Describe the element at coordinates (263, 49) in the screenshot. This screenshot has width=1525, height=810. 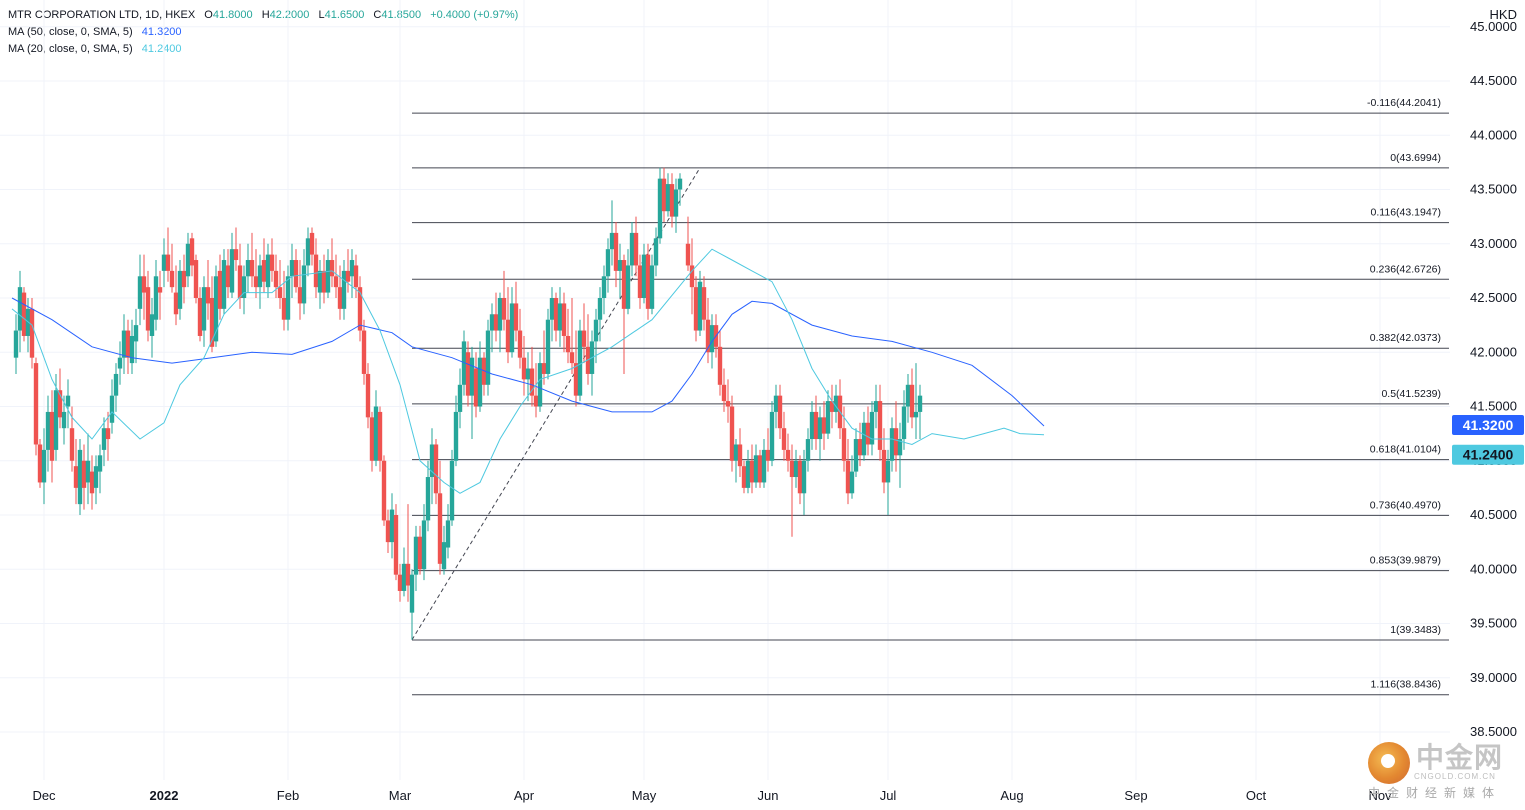
I see `legend-ma20-row: MA (20, close, 0, SMA, 5) 41.2400` at that location.